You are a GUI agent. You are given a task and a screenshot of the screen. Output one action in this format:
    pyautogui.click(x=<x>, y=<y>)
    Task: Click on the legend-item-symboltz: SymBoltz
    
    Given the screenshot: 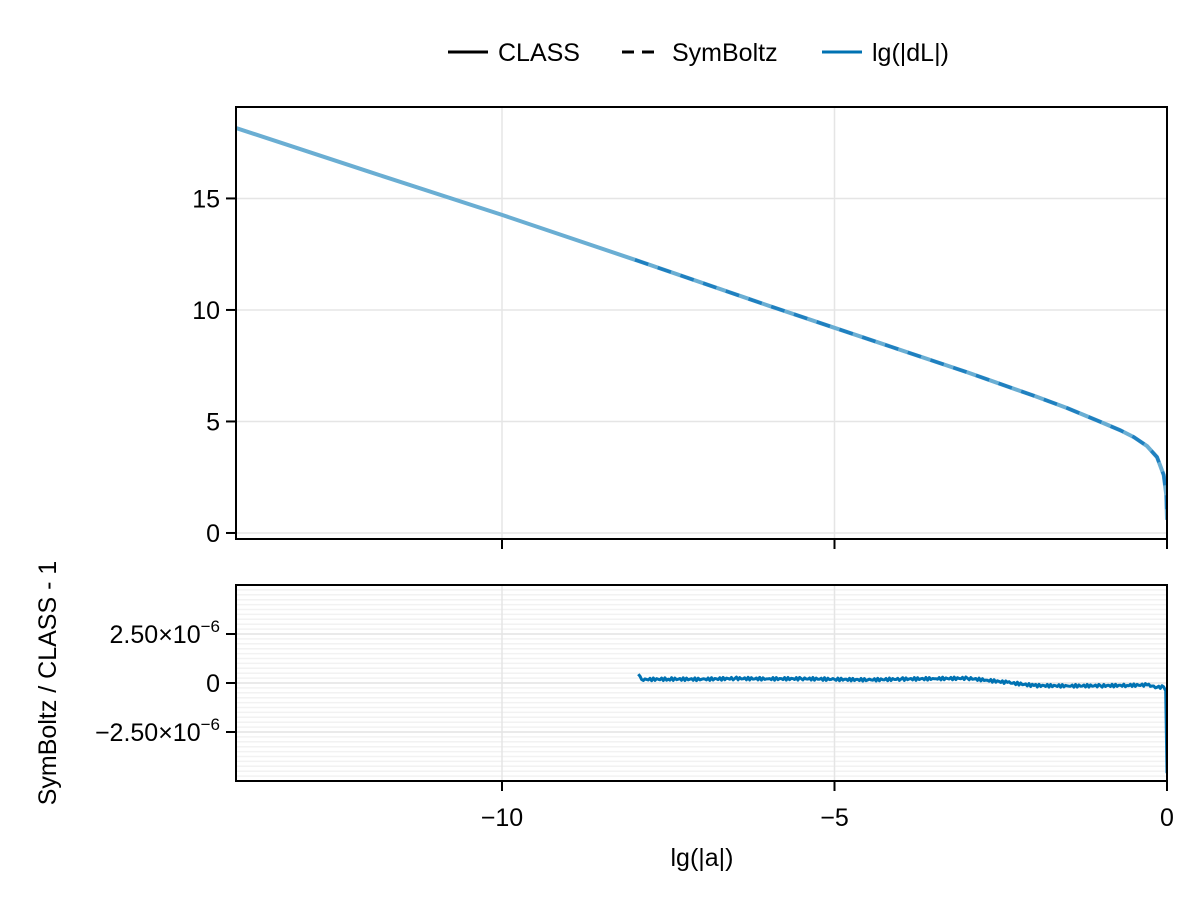 What is the action you would take?
    pyautogui.click(x=700, y=53)
    